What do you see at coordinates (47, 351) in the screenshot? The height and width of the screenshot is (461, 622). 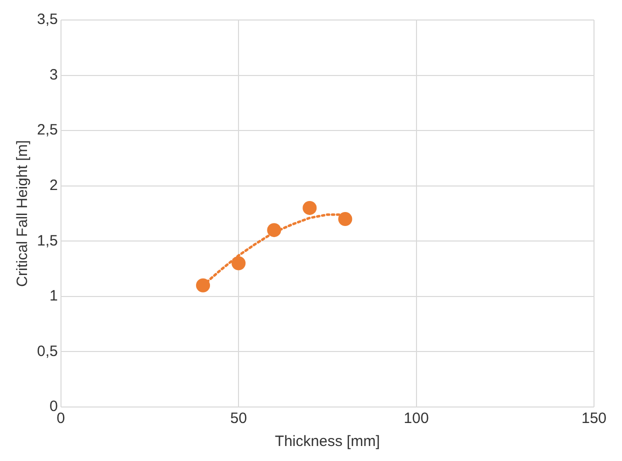 I see `y-tick-label: 0,5` at bounding box center [47, 351].